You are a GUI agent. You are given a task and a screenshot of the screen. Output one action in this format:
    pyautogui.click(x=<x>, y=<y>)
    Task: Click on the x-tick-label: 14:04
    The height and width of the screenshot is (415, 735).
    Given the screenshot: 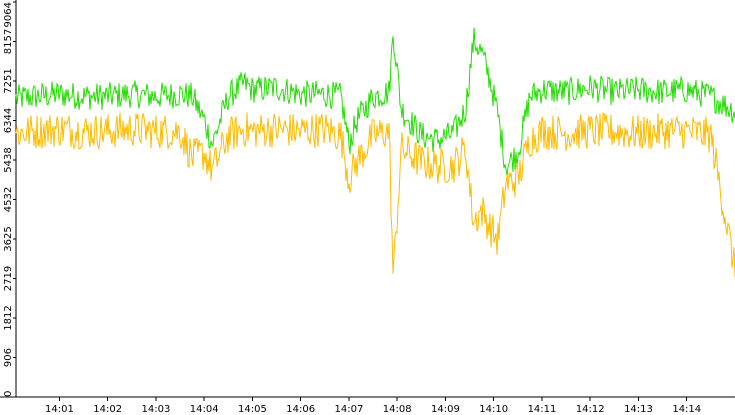 What is the action you would take?
    pyautogui.click(x=204, y=409)
    